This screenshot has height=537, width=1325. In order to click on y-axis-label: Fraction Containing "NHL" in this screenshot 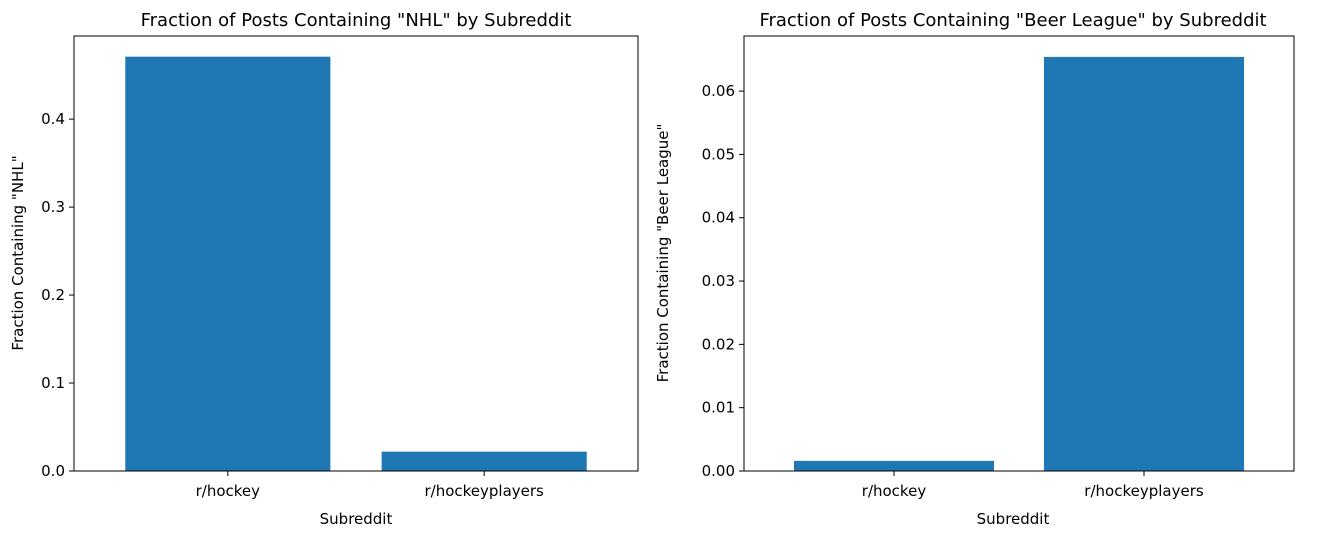, I will do `click(18, 252)`.